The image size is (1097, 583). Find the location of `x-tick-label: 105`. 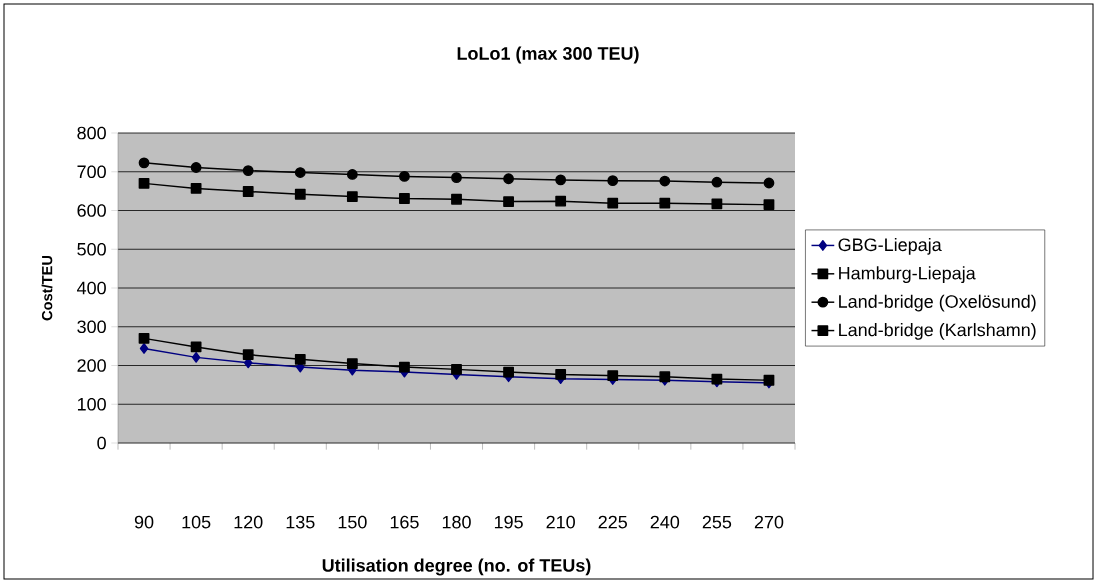

x-tick-label: 105 is located at coordinates (196, 522).